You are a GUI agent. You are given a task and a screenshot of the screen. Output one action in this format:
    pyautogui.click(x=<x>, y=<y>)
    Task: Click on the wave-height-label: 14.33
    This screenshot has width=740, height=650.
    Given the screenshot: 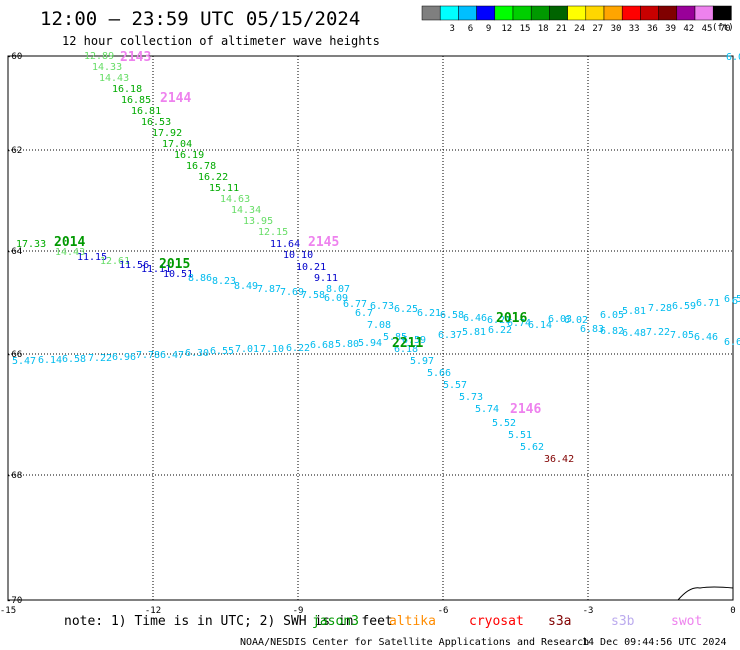 What is the action you would take?
    pyautogui.click(x=107, y=67)
    